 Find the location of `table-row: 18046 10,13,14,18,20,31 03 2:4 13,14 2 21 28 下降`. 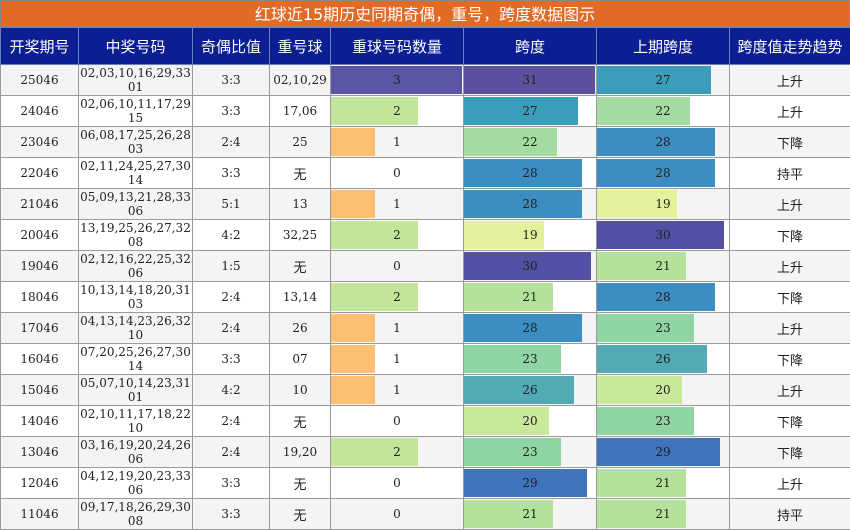

table-row: 18046 10,13,14,18,20,31 03 2:4 13,14 2 21 28 下降 is located at coordinates (425, 297).